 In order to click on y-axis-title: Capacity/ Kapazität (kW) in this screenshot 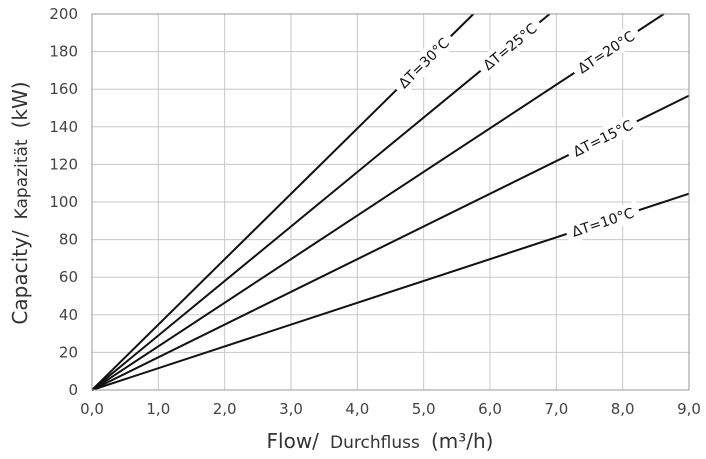, I will do `click(20, 202)`.